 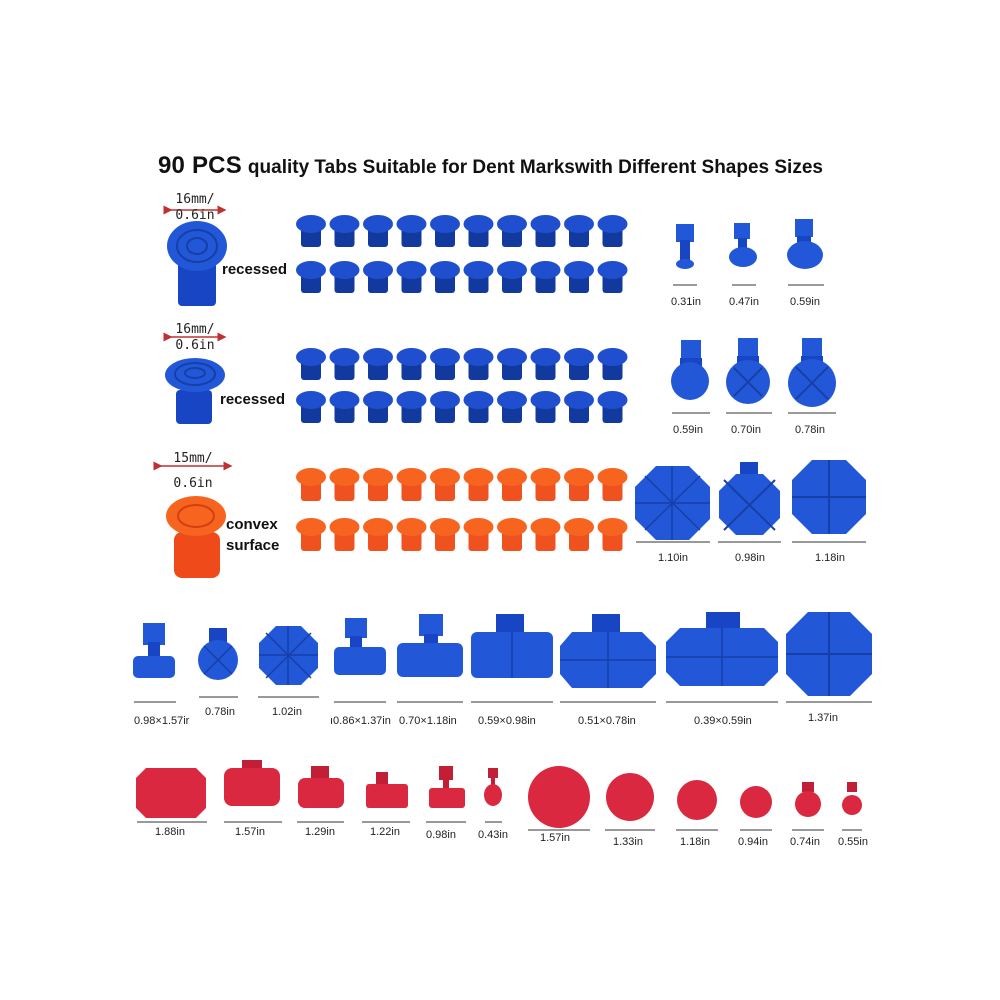 What do you see at coordinates (812, 372) in the screenshot?
I see `hex-tab-0.78in` at bounding box center [812, 372].